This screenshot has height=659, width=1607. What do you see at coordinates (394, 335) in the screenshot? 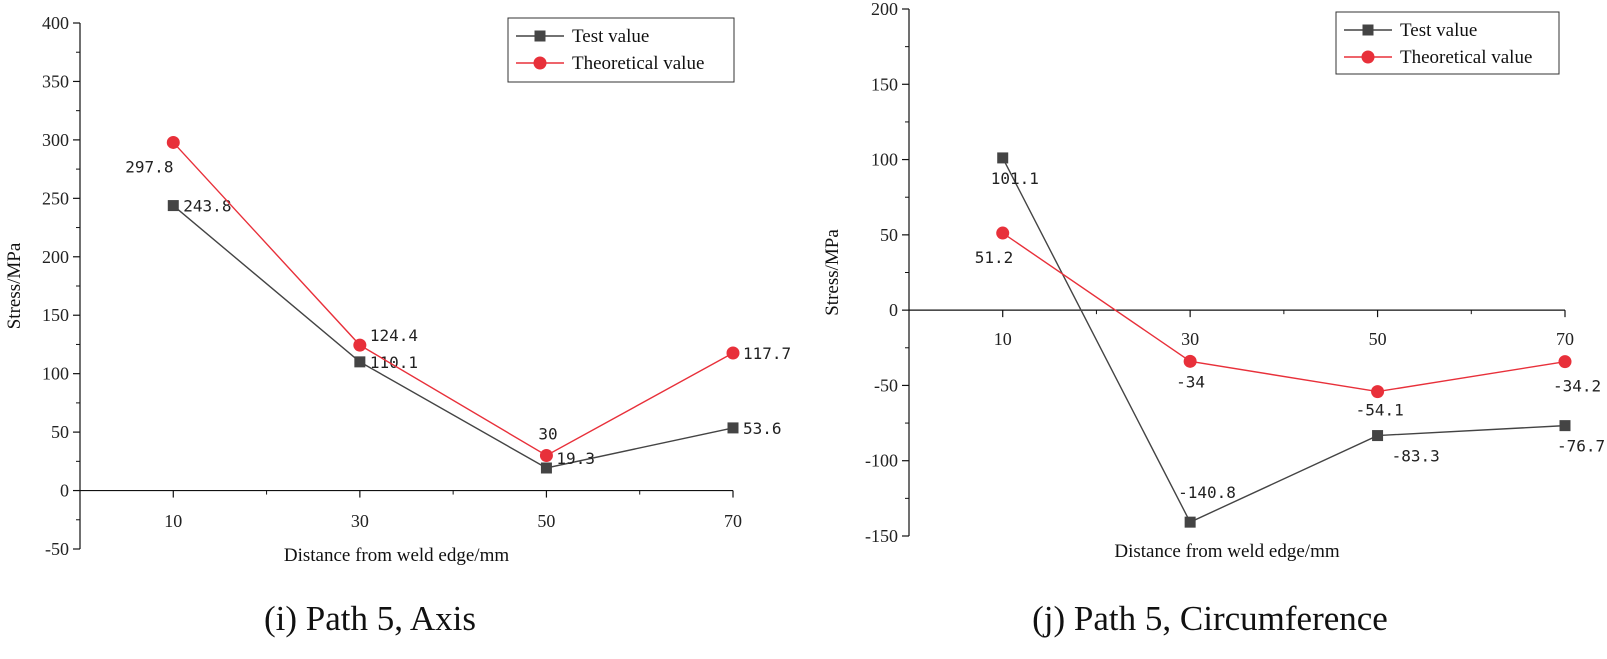
I see `data-label: 124.4` at bounding box center [394, 335].